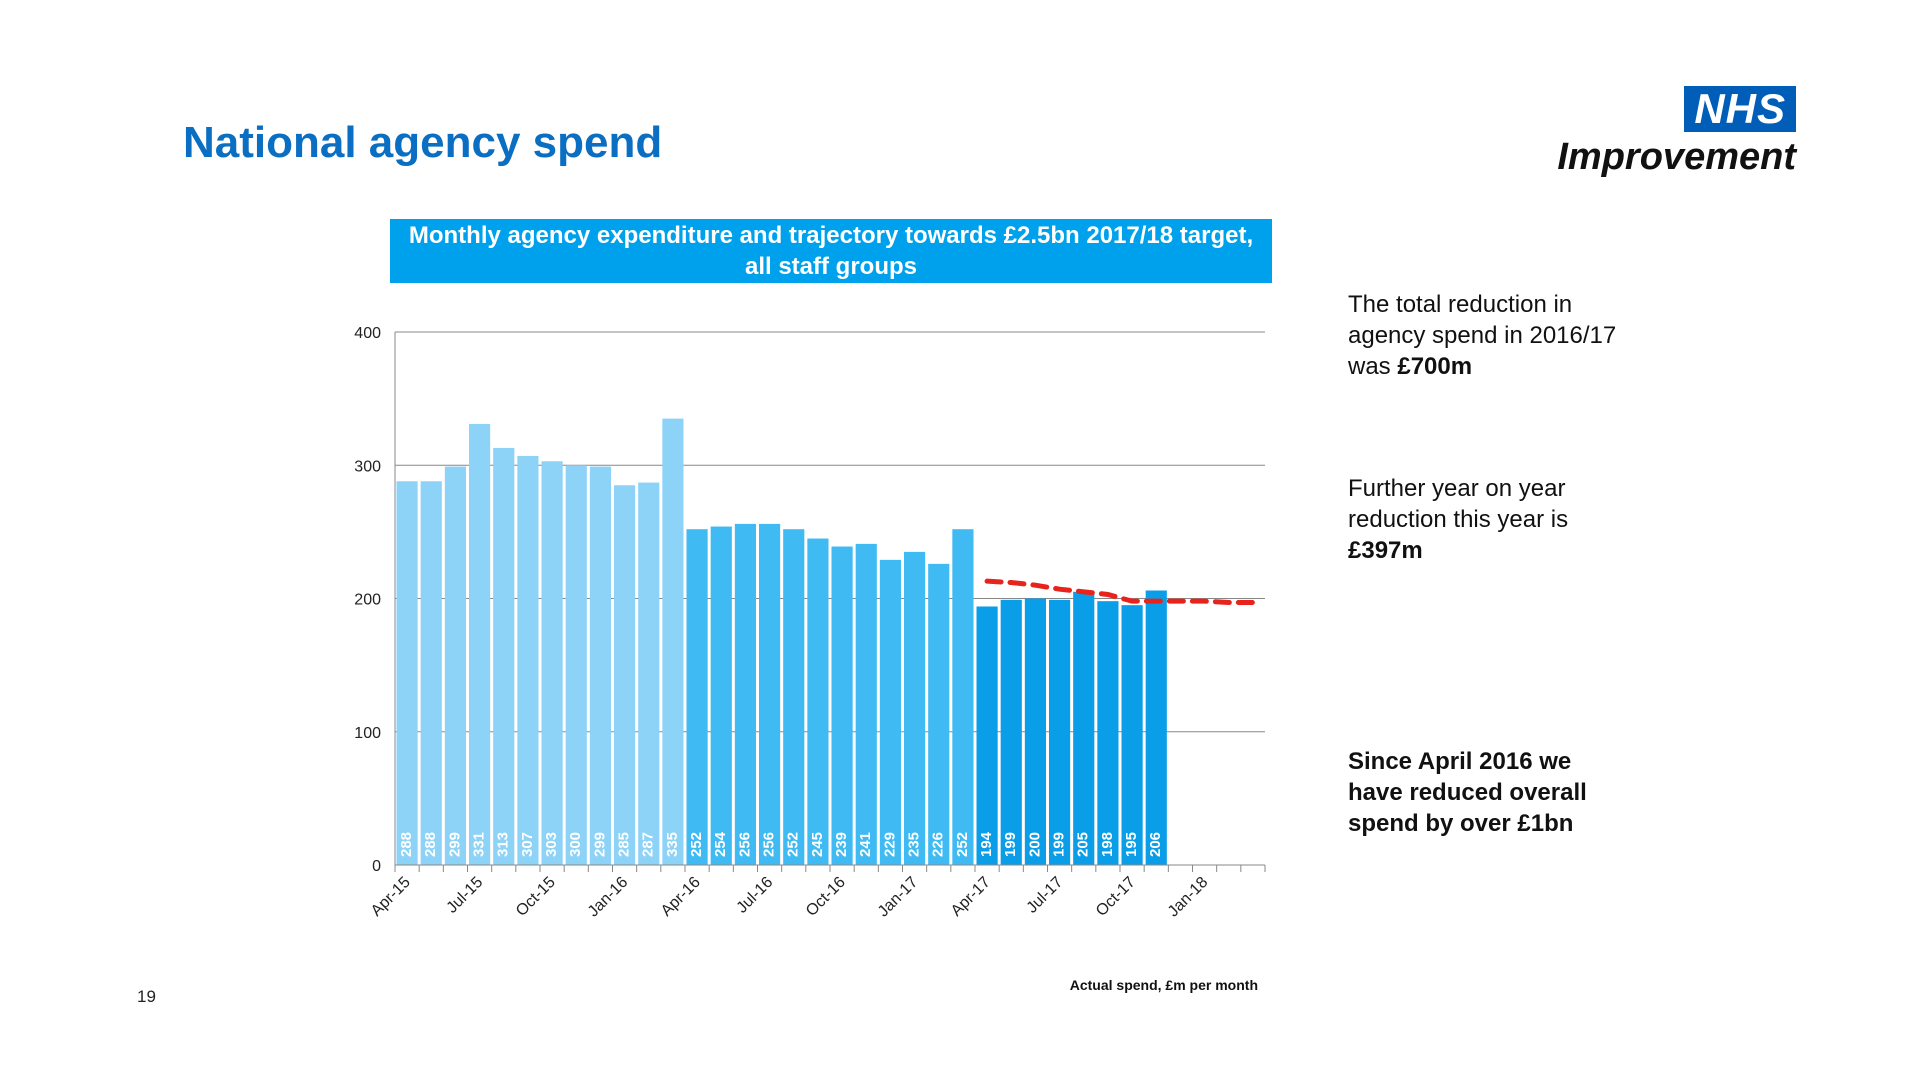  What do you see at coordinates (1155, 844) in the screenshot?
I see `bar-value-label: 206` at bounding box center [1155, 844].